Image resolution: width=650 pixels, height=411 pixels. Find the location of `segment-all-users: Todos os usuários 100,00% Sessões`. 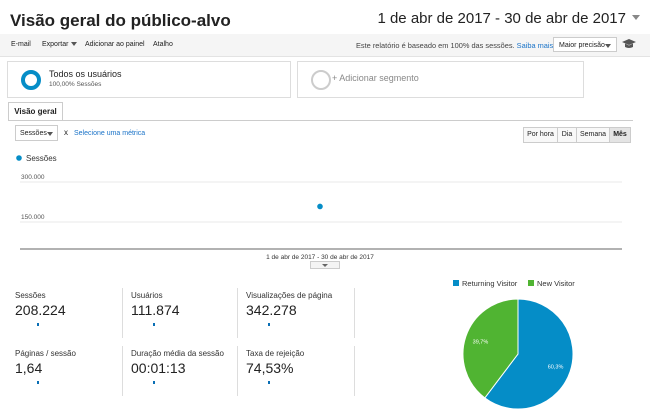

segment-all-users: Todos os usuários 100,00% Sessões is located at coordinates (149, 79).